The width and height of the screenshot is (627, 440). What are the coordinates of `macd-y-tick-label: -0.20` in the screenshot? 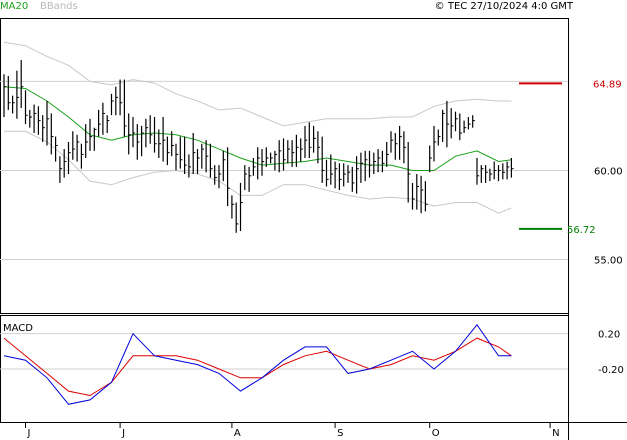 It's located at (611, 370).